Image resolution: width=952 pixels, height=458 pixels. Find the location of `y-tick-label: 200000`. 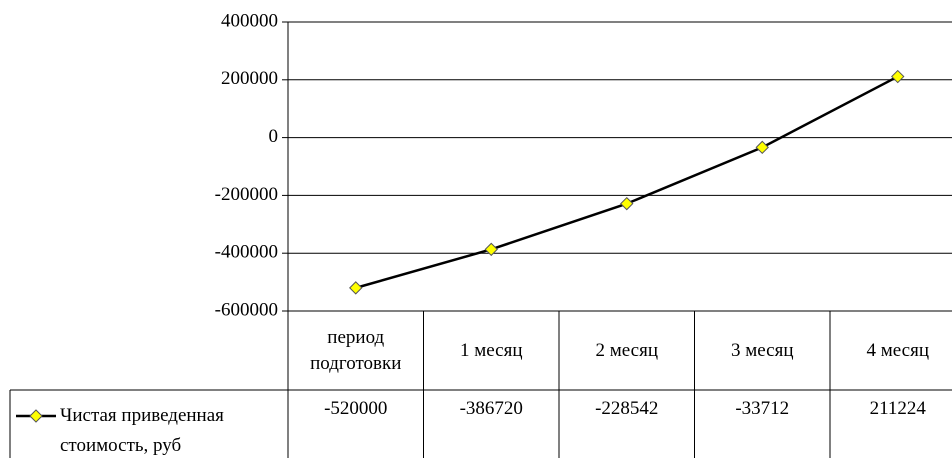

y-tick-label: 200000 is located at coordinates (249, 78).